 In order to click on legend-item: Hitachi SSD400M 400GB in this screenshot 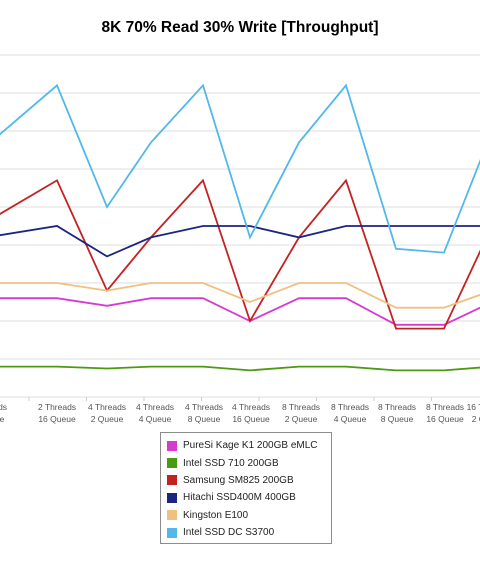, I will do `click(246, 497)`.